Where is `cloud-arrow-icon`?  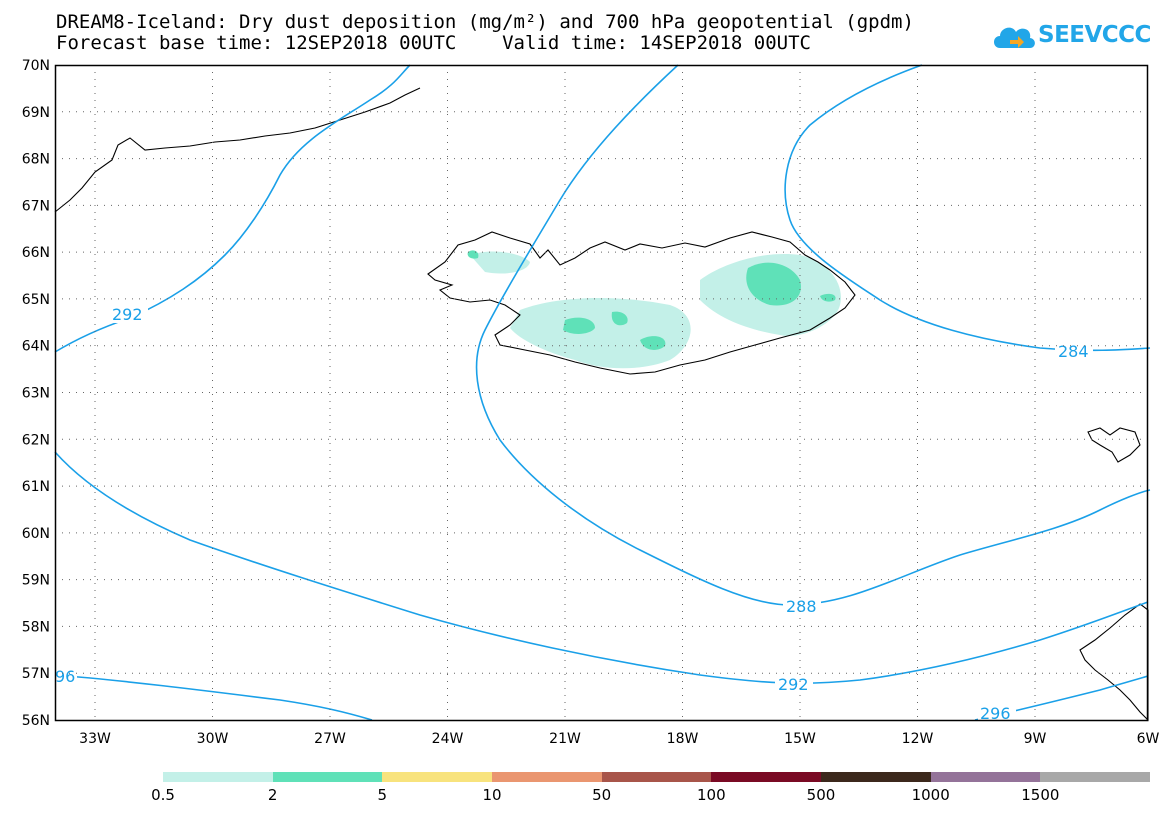
cloud-arrow-icon is located at coordinates (1014, 37).